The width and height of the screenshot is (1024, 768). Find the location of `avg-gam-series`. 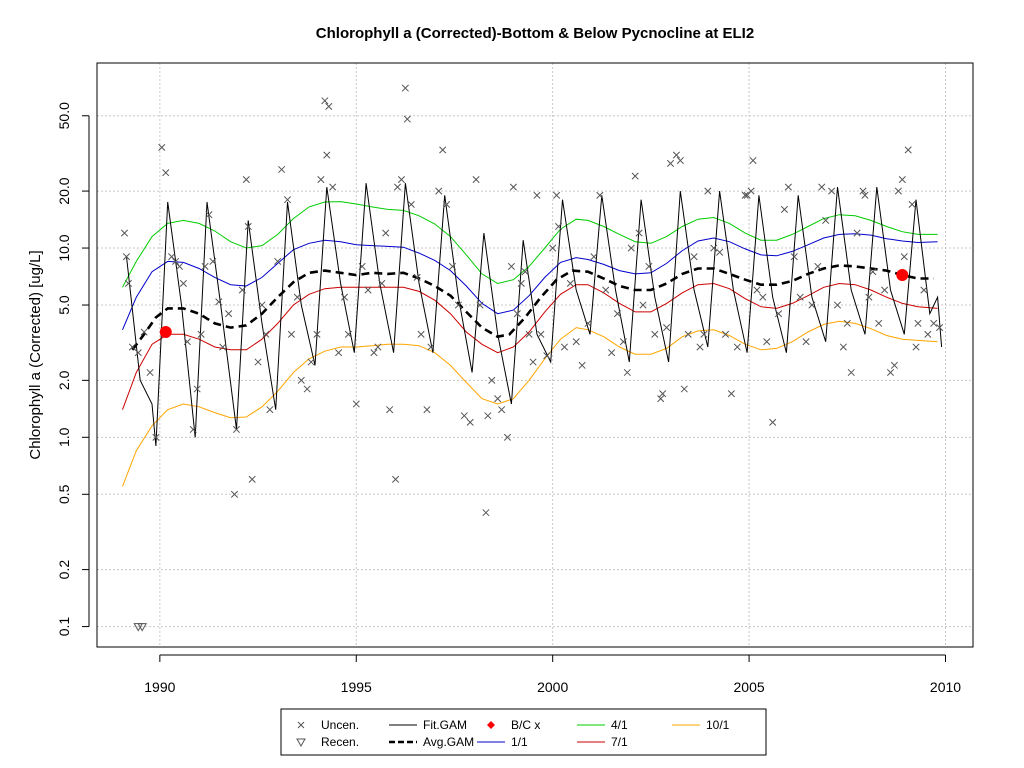

avg-gam-series is located at coordinates (532, 307).